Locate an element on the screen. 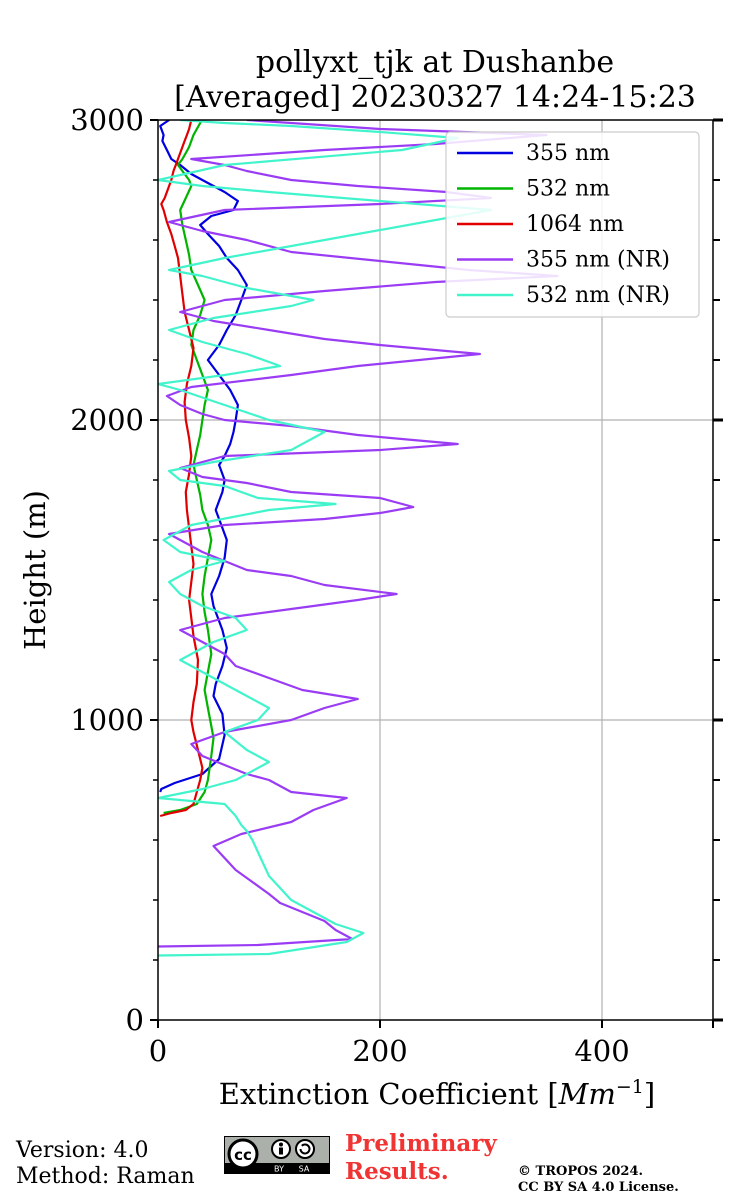  x-tick-label: 200 is located at coordinates (379, 1051).